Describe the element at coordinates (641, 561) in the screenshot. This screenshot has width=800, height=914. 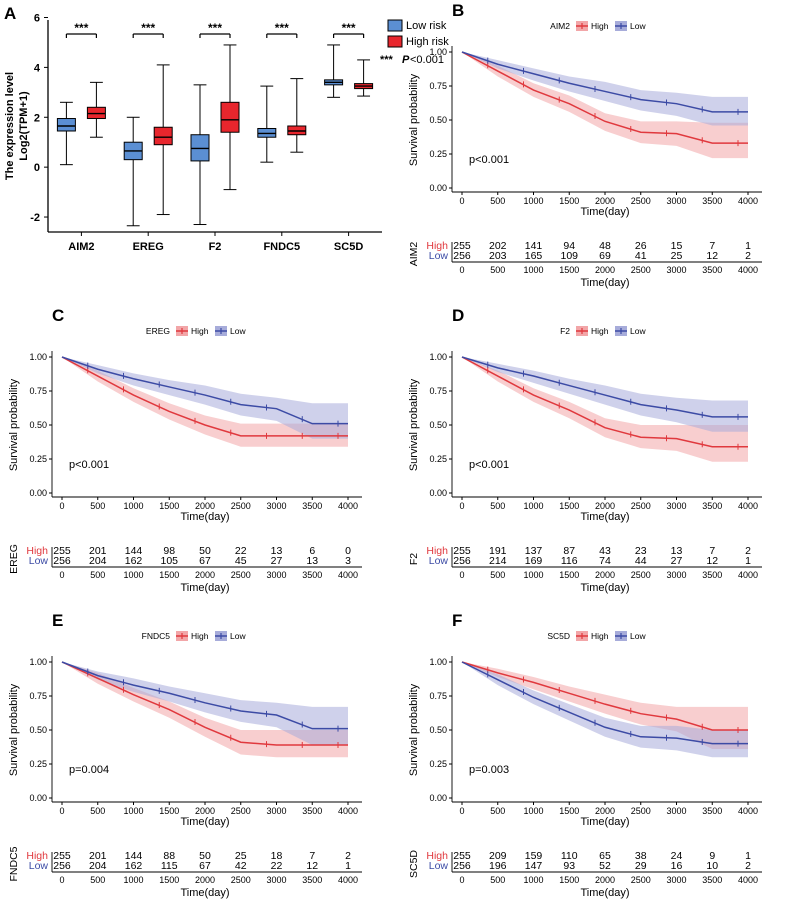
I see `risk-count-low: 44` at that location.